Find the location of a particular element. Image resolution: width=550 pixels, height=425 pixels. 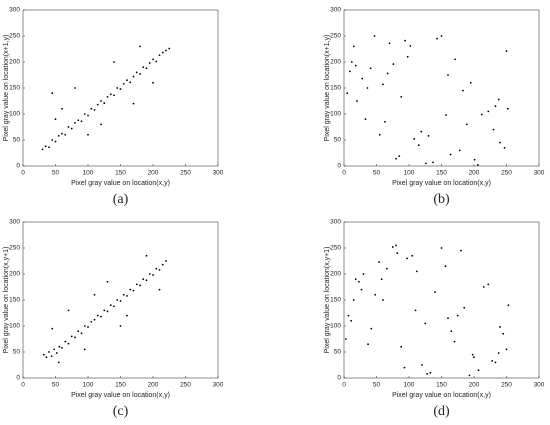

plot-area is located at coordinates (120, 88).